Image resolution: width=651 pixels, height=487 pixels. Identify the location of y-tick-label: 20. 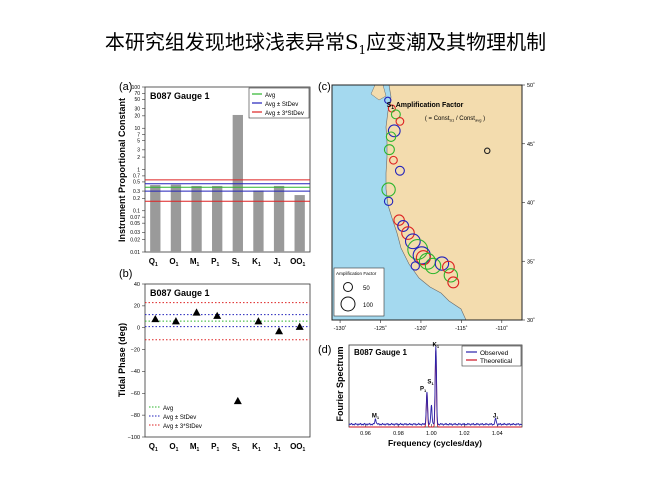
(137, 117).